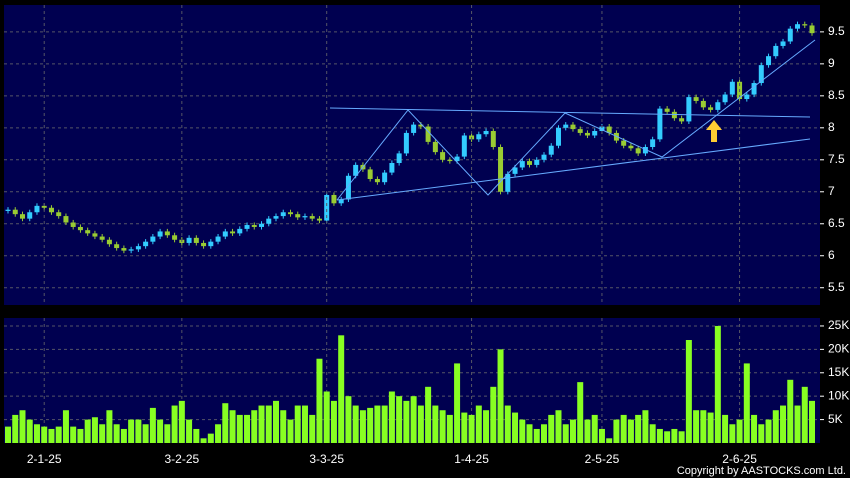  I want to click on y-tick-label: 20K, so click(838, 349).